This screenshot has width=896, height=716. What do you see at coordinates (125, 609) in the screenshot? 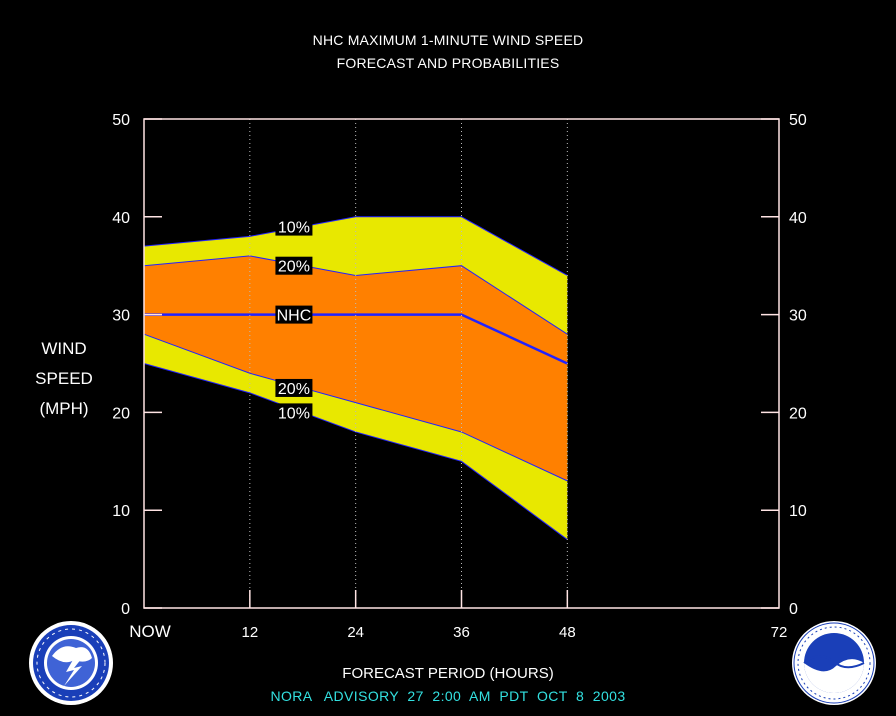
I see `ytick-label-left-0: 0` at bounding box center [125, 609].